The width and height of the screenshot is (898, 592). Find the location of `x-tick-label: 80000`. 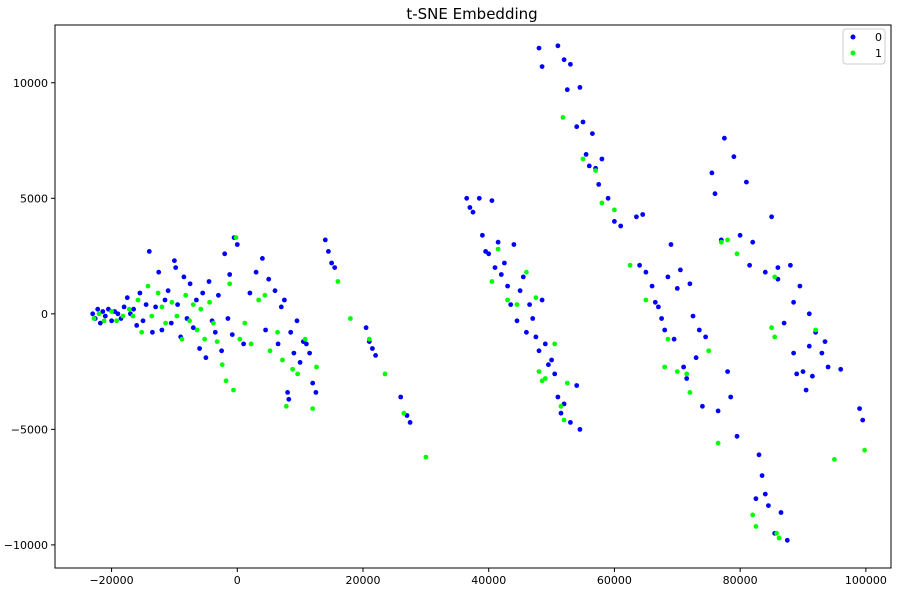

x-tick-label: 80000 is located at coordinates (740, 580).